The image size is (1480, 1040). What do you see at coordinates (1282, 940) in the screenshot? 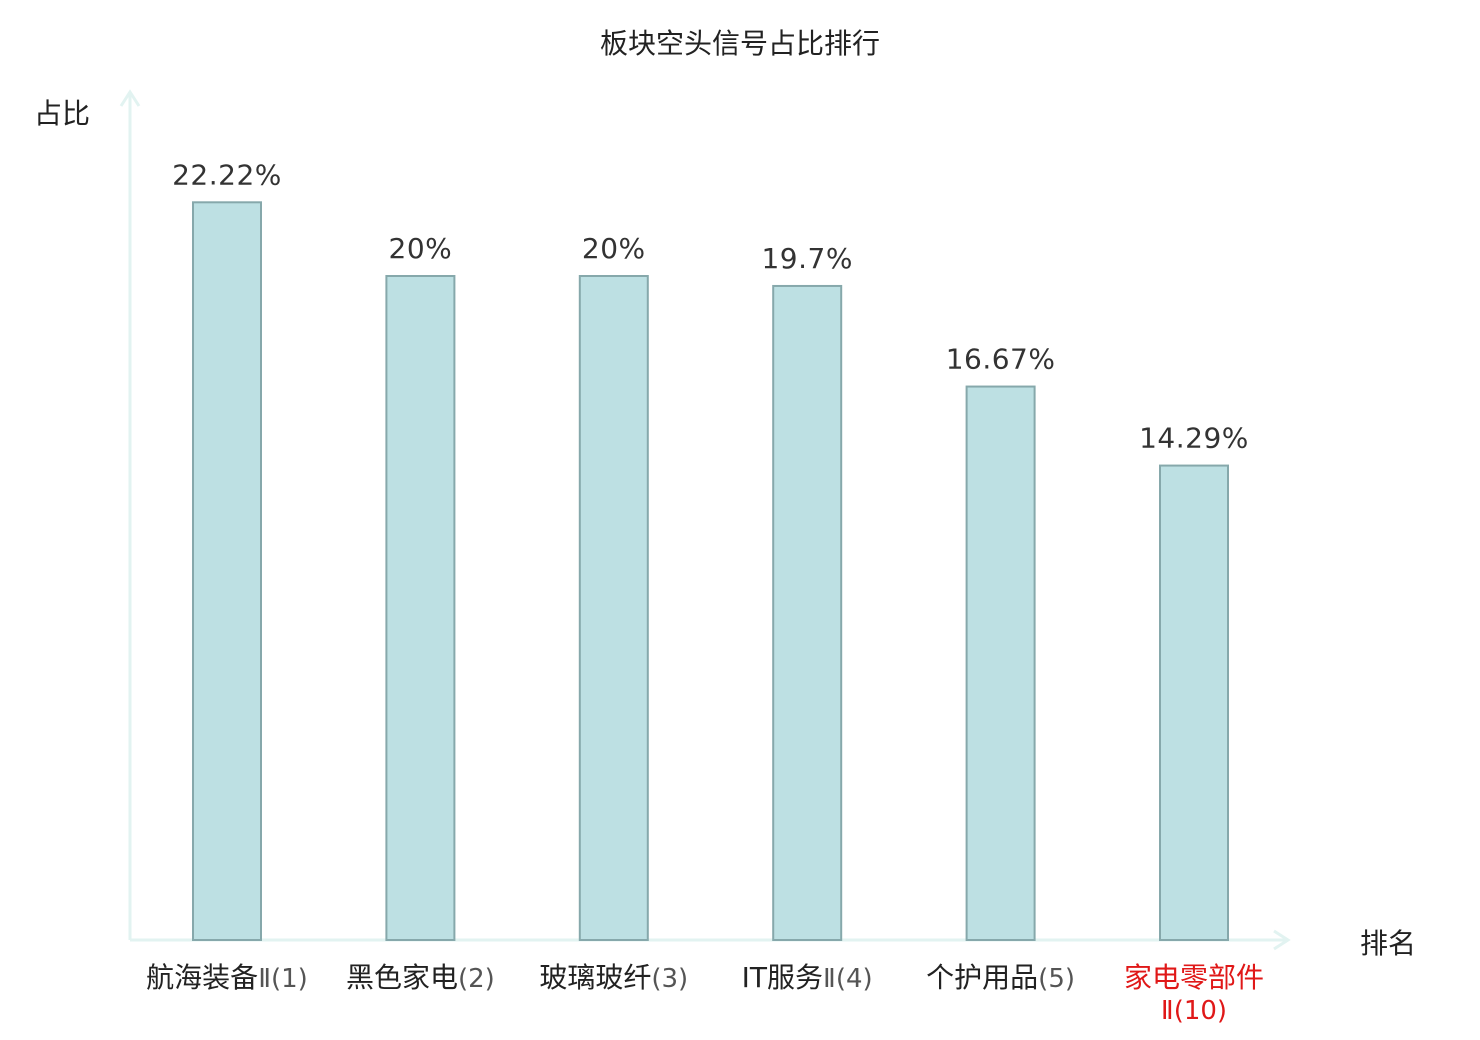
I see `x-axis-arrow` at bounding box center [1282, 940].